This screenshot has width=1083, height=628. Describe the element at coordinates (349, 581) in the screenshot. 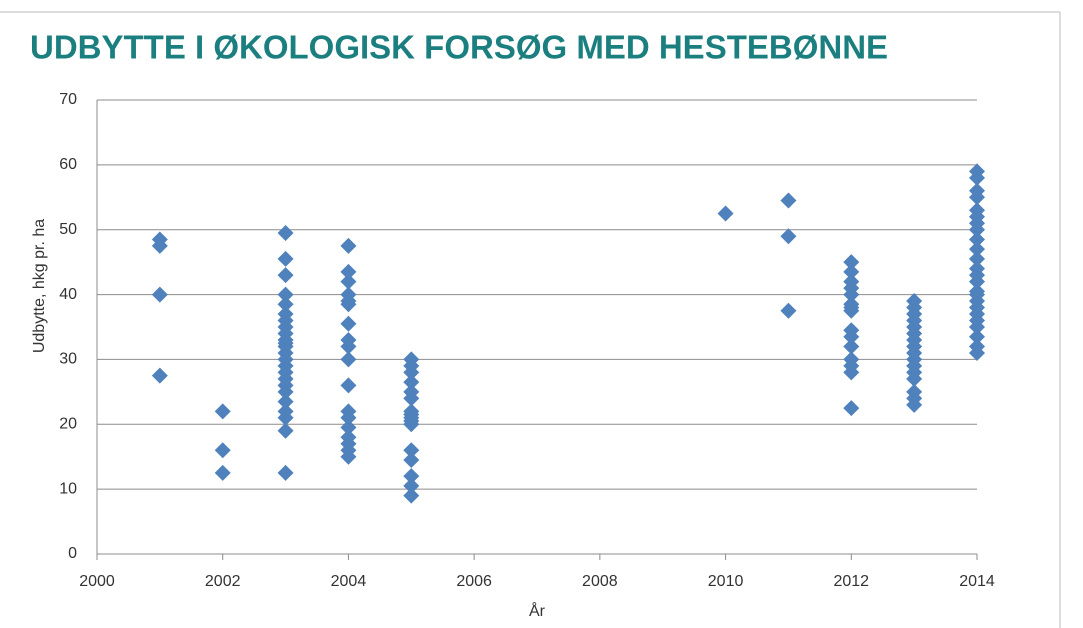

I see `x-tick-label: 2004` at that location.